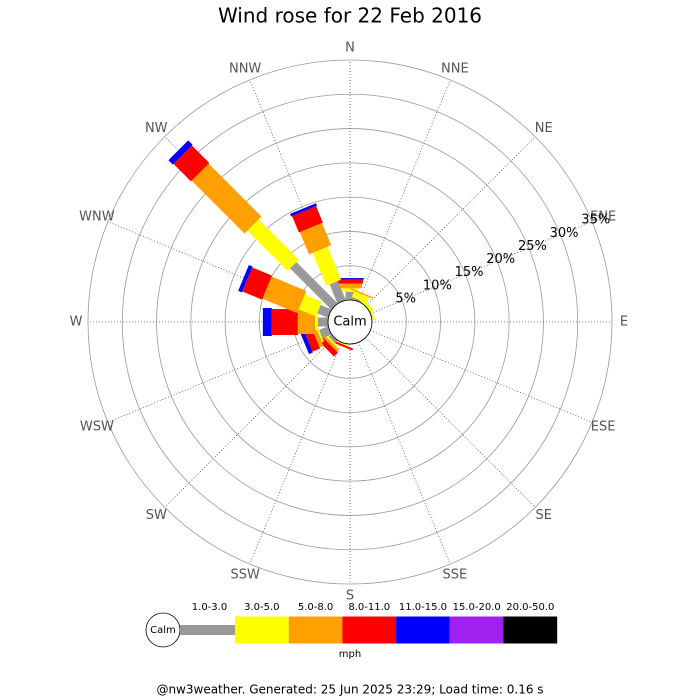 Image resolution: width=700 pixels, height=700 pixels. Describe the element at coordinates (369, 607) in the screenshot. I see `legend-label: 8.0-11.0` at that location.